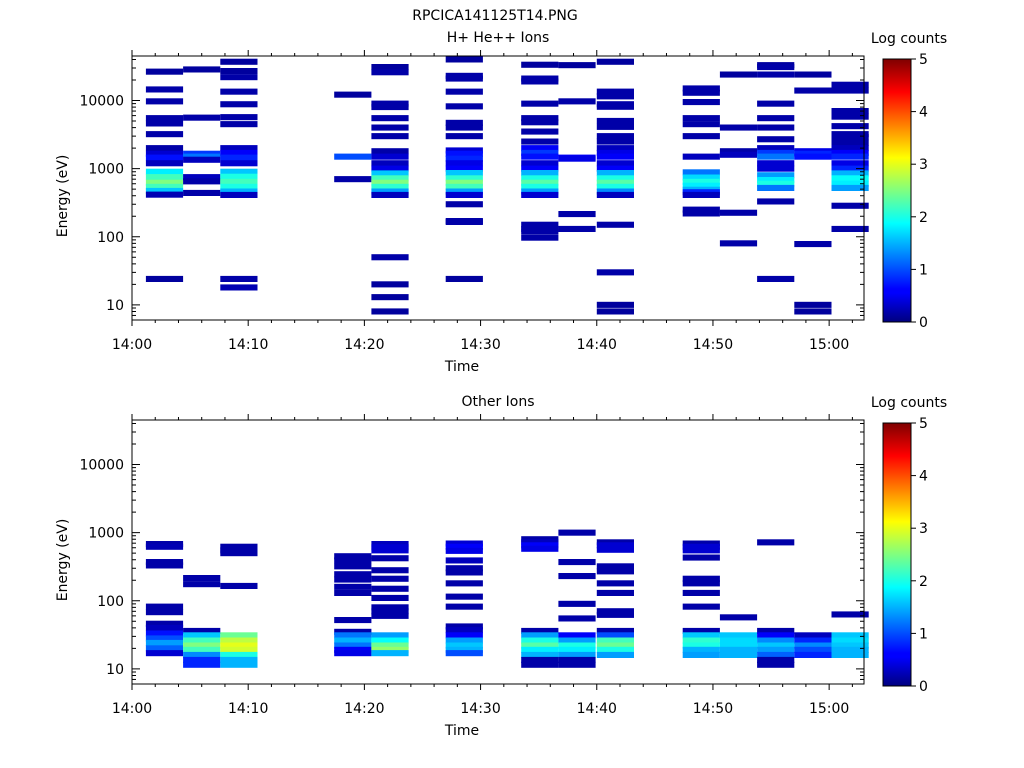  Describe the element at coordinates (909, 403) in the screenshot. I see `colorbar-label: Log counts` at that location.